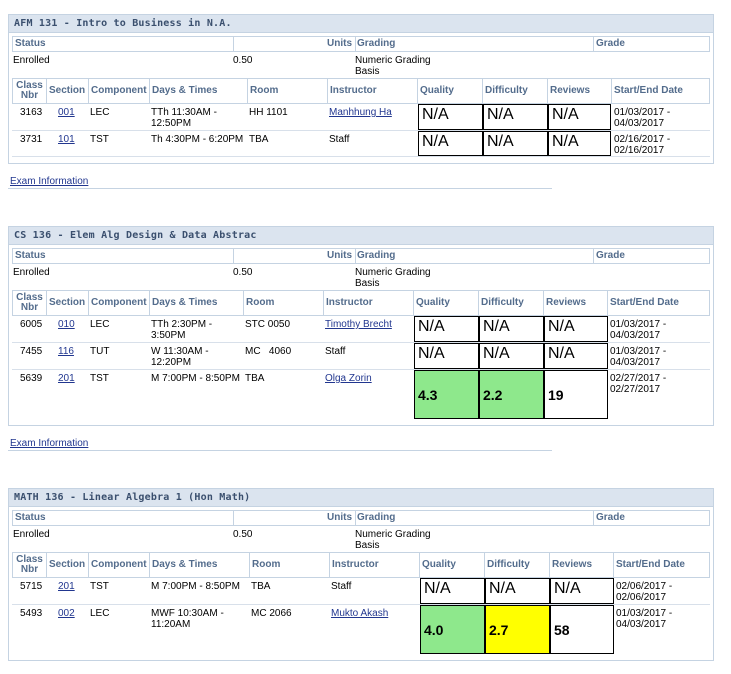 The width and height of the screenshot is (731, 674). What do you see at coordinates (360, 112) in the screenshot?
I see `instructor-link: Manhhung Ha` at bounding box center [360, 112].